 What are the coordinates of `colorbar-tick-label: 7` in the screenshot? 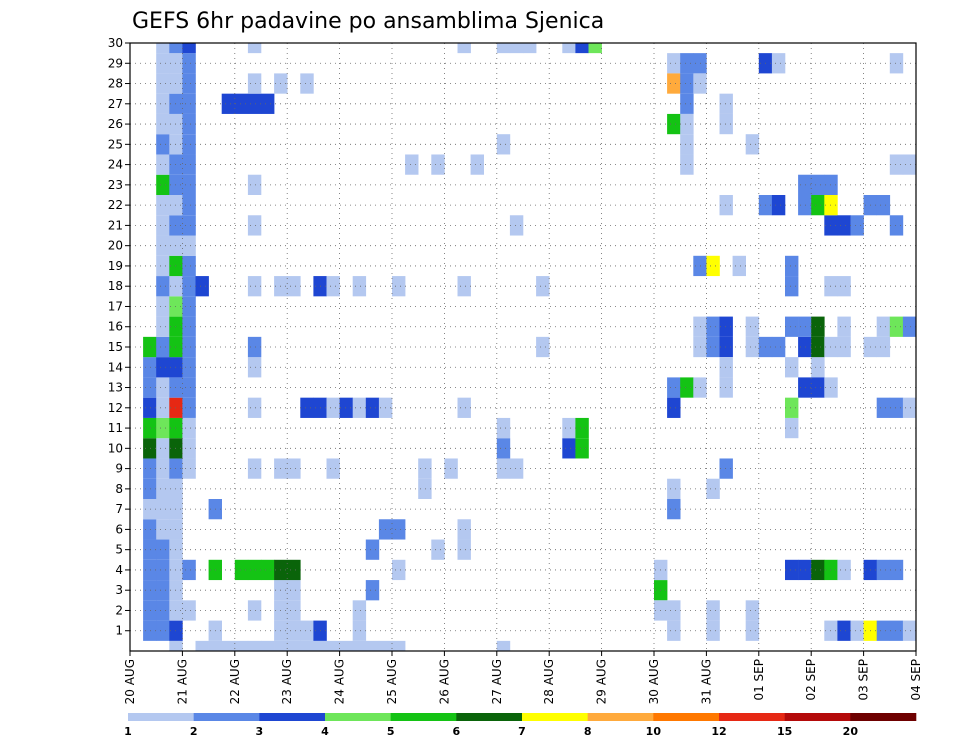 It's located at (522, 731).